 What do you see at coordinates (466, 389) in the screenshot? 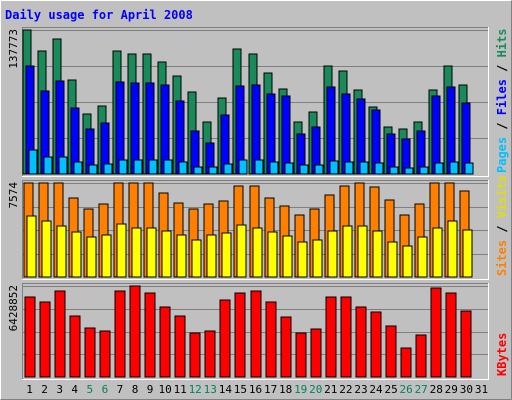
I see `x-tick-day-30: 30` at bounding box center [466, 389].